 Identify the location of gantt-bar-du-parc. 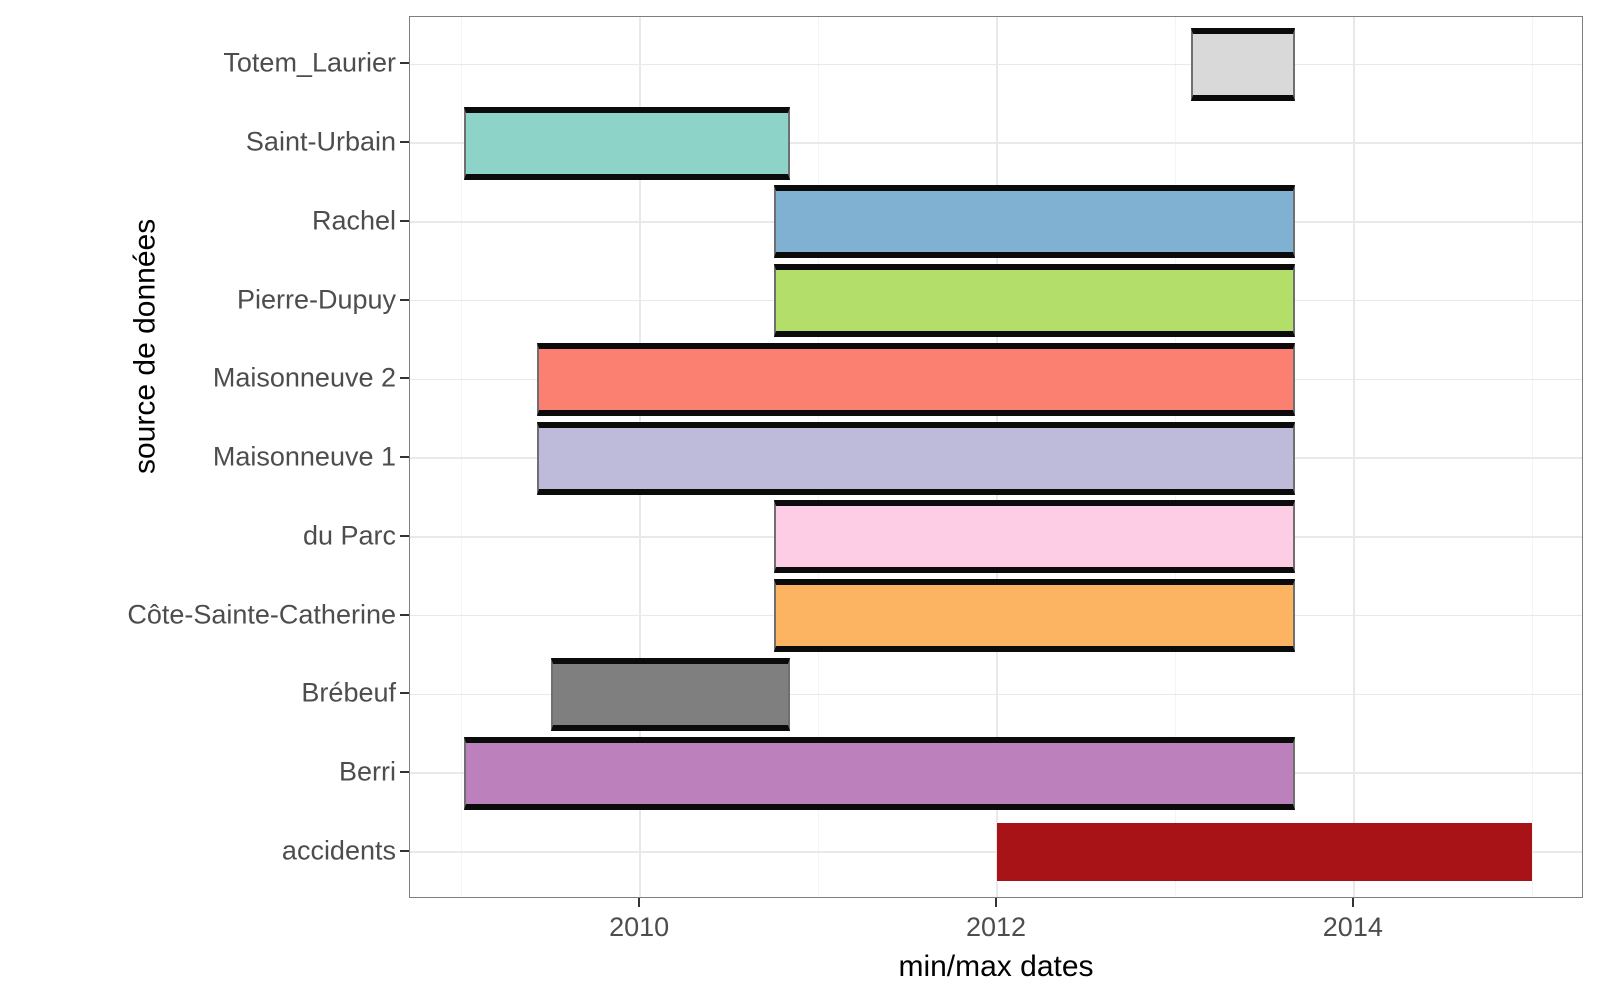
(1034, 537).